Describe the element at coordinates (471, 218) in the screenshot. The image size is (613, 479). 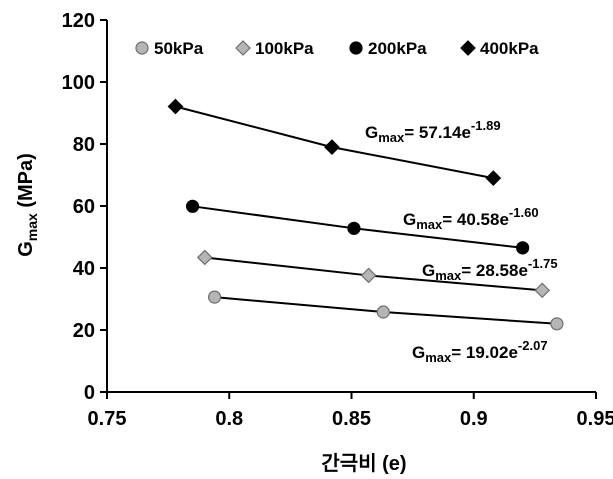
I see `equation-200kPa: Gmax= 40.58e-1.60` at that location.